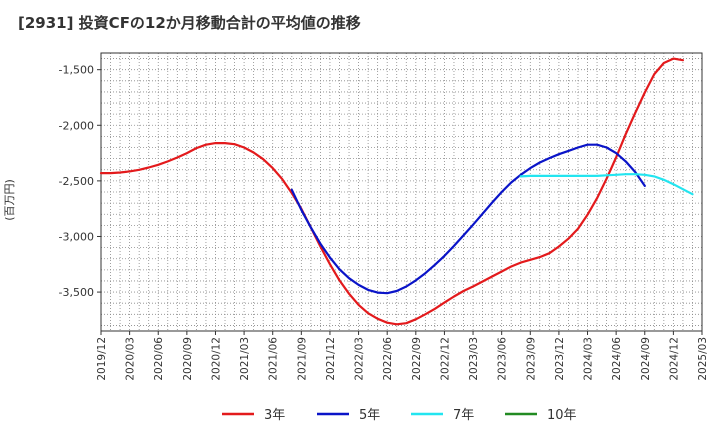 The height and width of the screenshot is (440, 720). Describe the element at coordinates (274, 415) in the screenshot. I see `legend-label-1: 3年` at that location.